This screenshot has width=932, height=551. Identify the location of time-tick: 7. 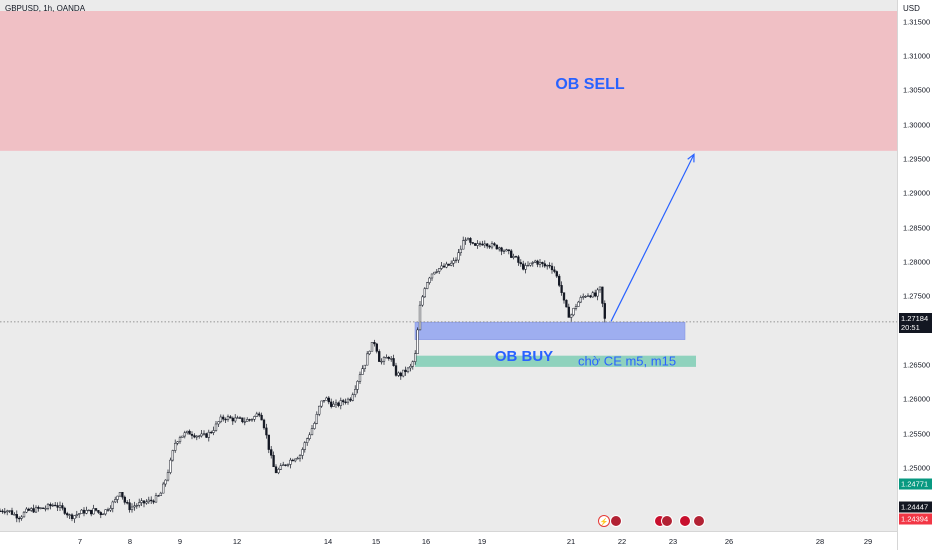
(80, 541).